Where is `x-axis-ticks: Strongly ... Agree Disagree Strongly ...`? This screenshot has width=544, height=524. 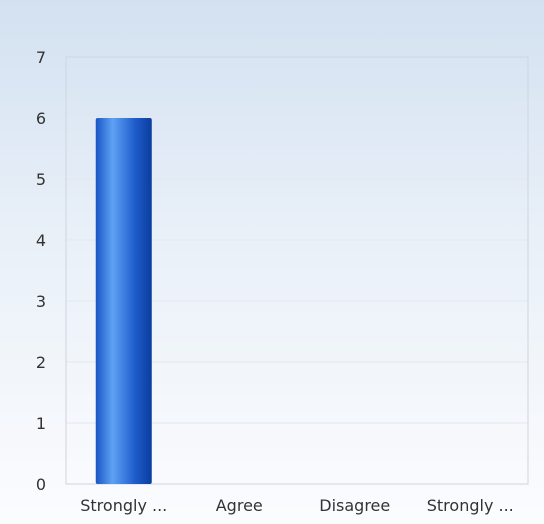
x-axis-ticks: Strongly ... Agree Disagree Strongly ... is located at coordinates (297, 505).